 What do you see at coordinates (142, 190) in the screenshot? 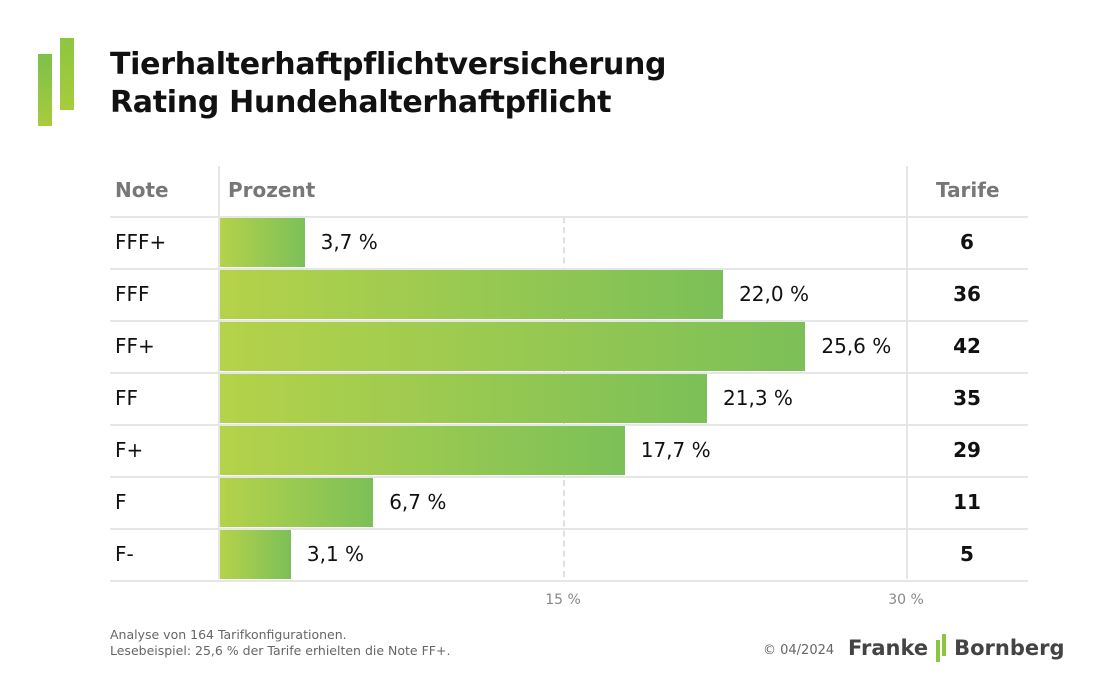
I see `column-header-note: Note` at bounding box center [142, 190].